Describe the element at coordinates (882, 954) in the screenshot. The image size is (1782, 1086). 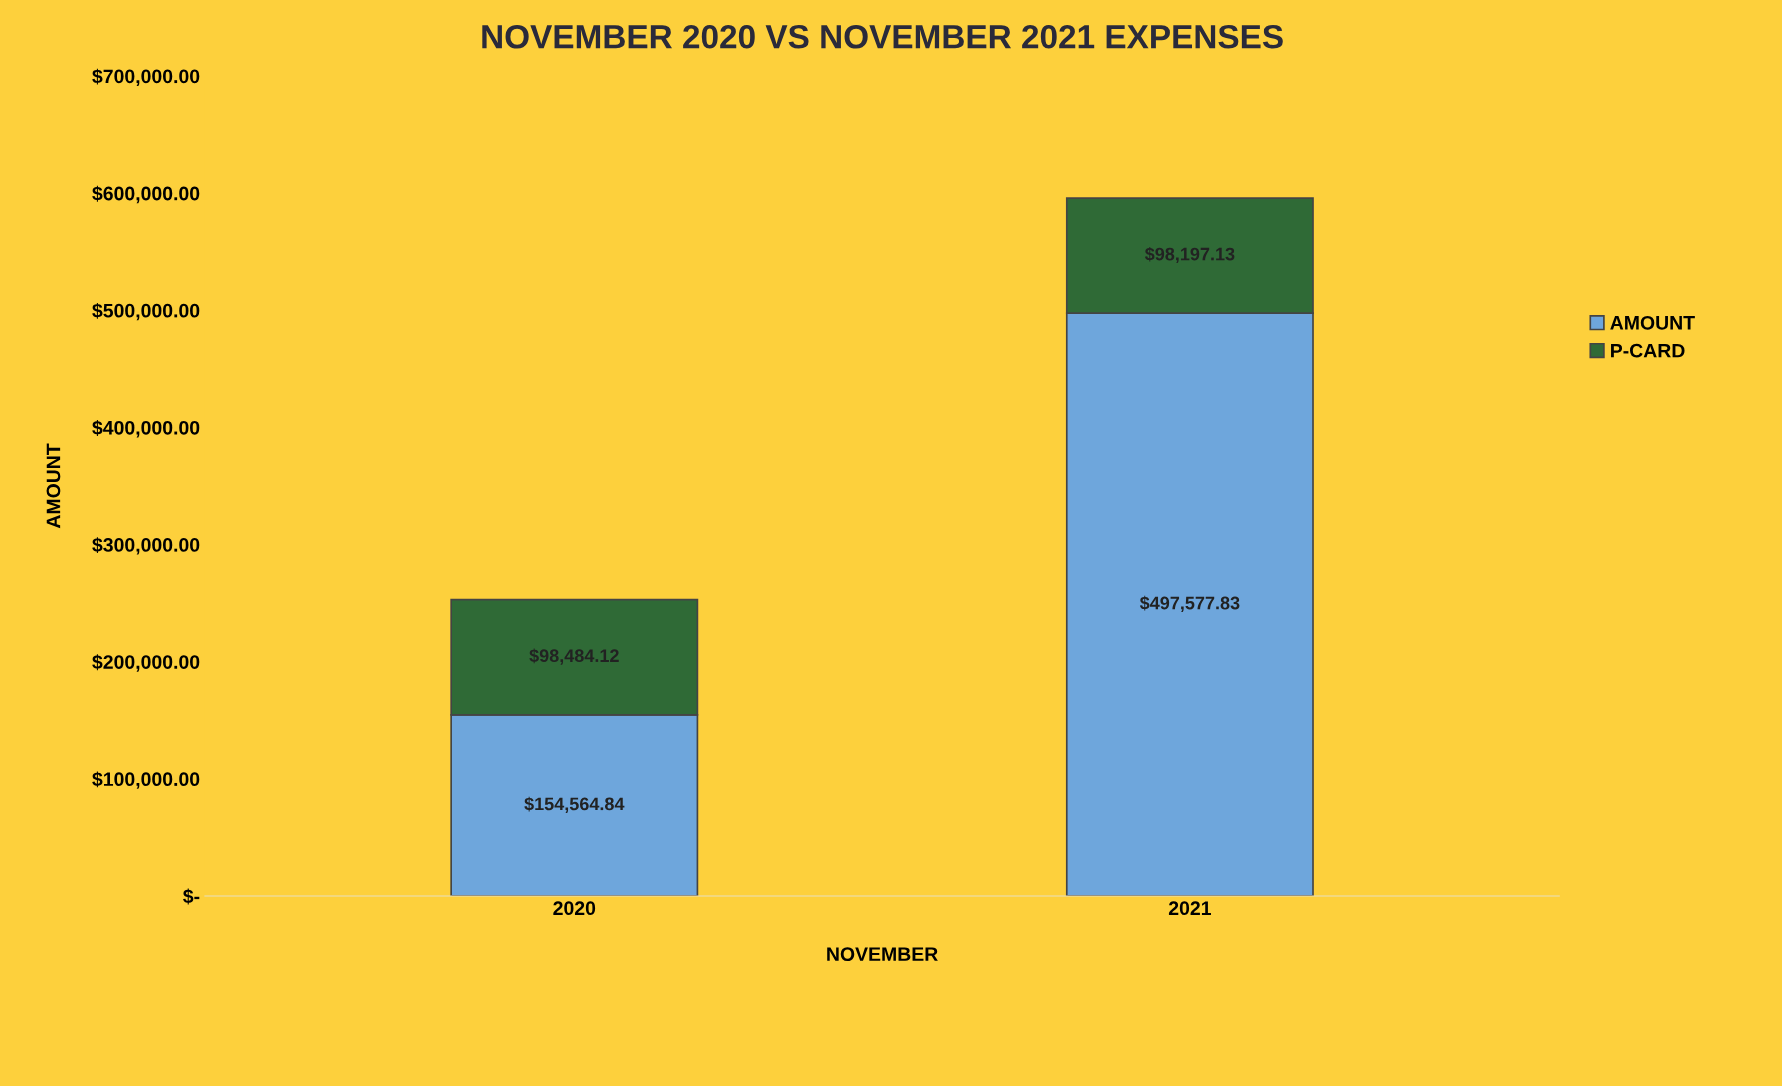
I see `x-axis-title: NOVEMBER` at that location.